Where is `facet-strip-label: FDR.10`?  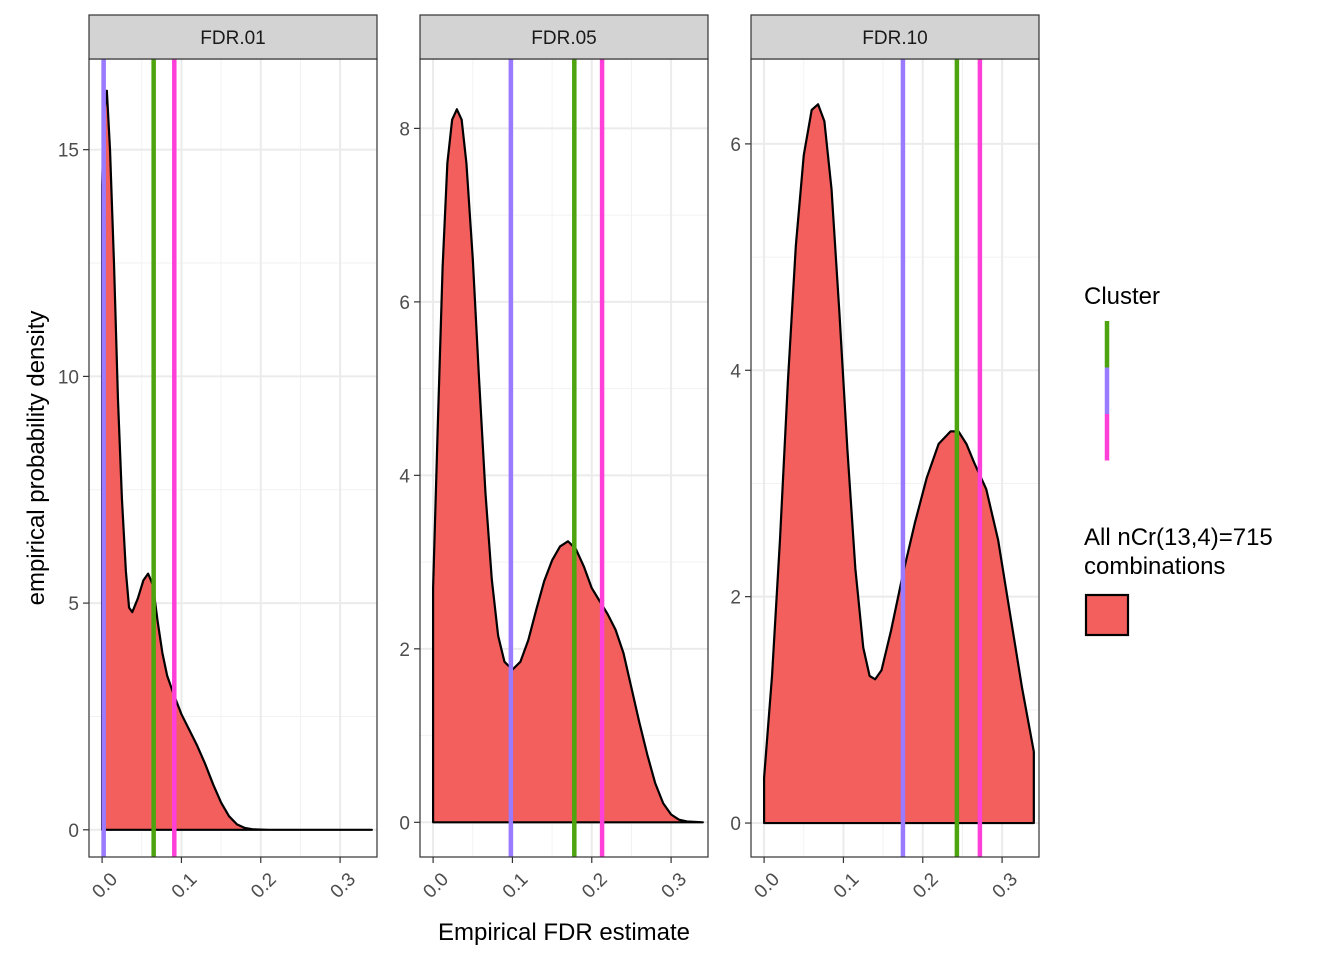
facet-strip-label: FDR.10 is located at coordinates (894, 38).